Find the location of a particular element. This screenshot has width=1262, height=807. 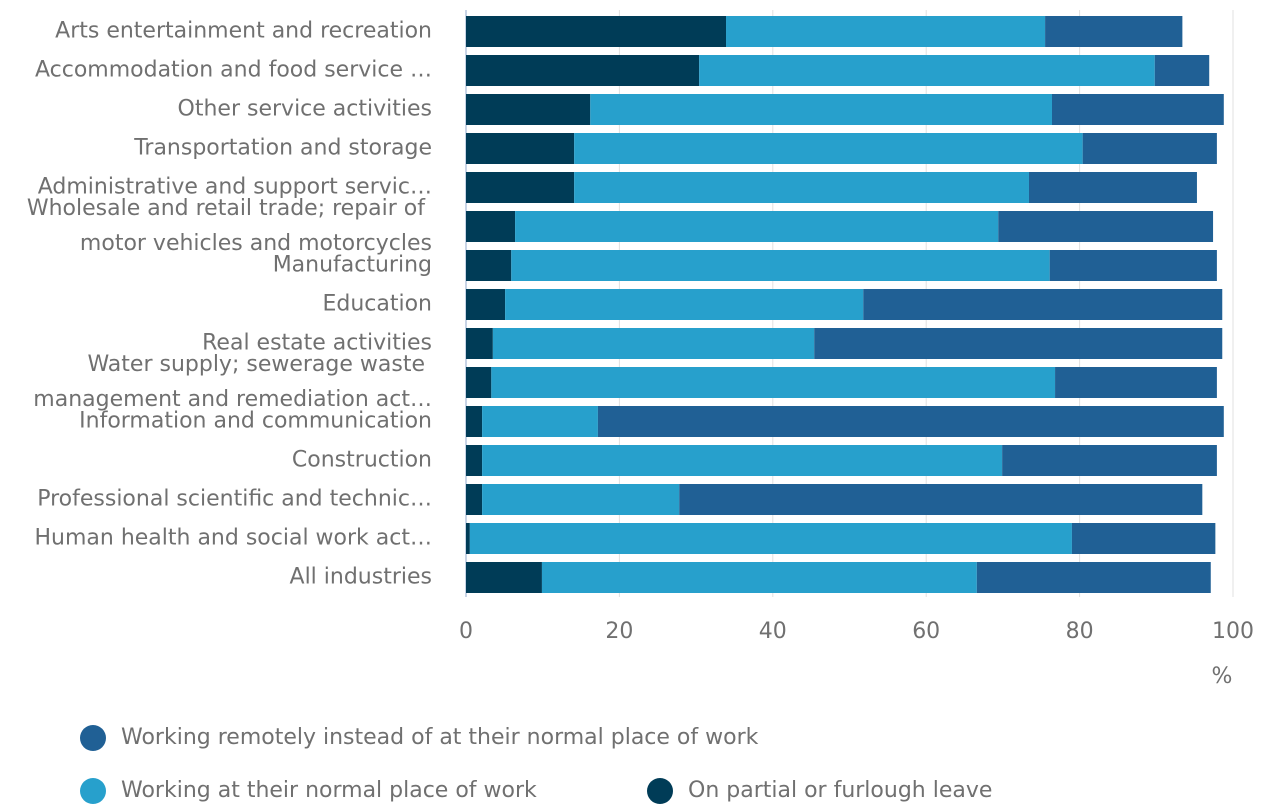

legend-label: Working at their normal place of work is located at coordinates (329, 790).